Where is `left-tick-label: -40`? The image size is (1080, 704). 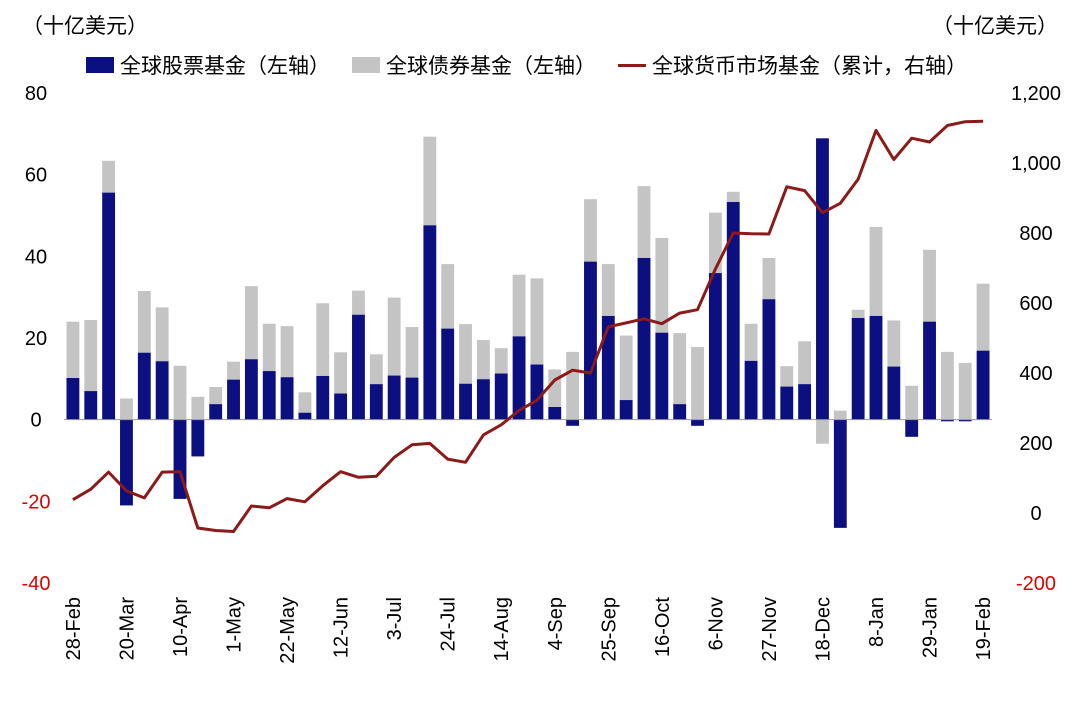
left-tick-label: -40 is located at coordinates (36, 584).